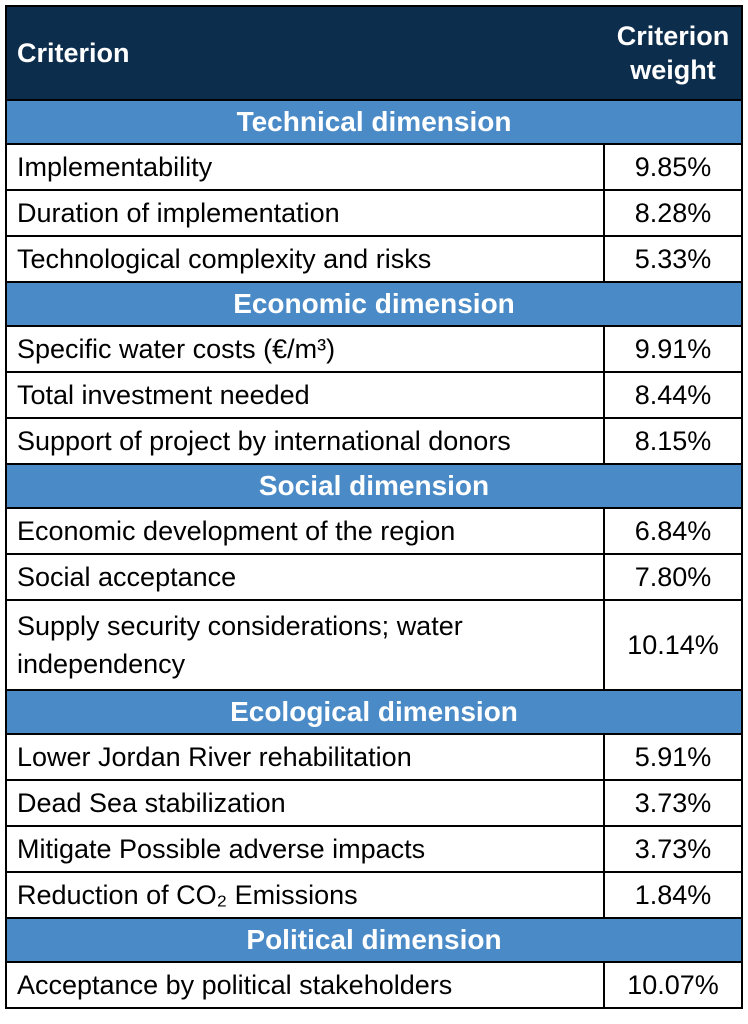 Image resolution: width=748 pixels, height=1024 pixels. Describe the element at coordinates (306, 577) in the screenshot. I see `criterion-cell: Social acceptance` at that location.